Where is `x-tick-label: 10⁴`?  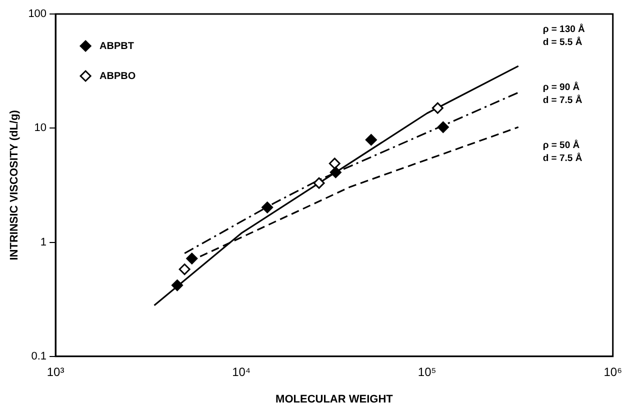
x-tick-label: 10⁴ is located at coordinates (241, 371).